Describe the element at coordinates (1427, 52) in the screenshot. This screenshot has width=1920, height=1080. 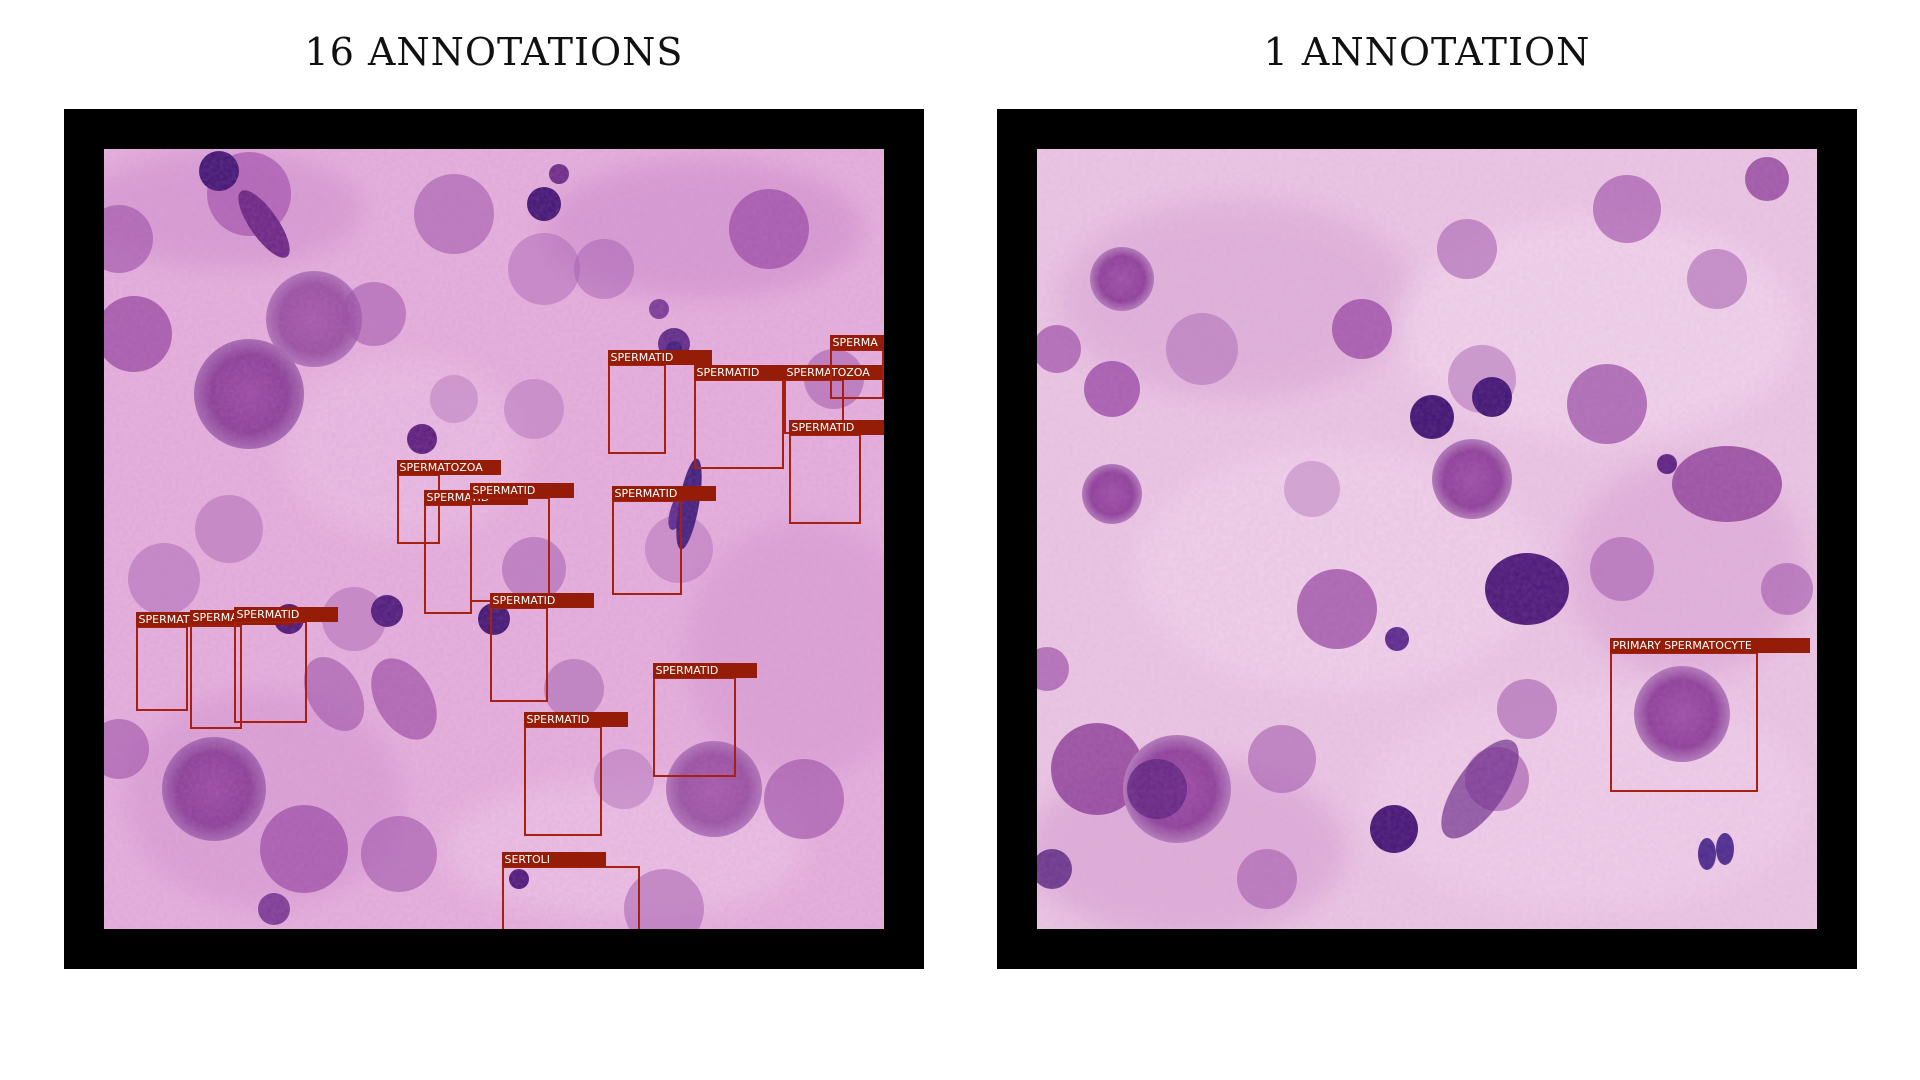
I see `panel-title-right: 1 ANNOTATION` at that location.